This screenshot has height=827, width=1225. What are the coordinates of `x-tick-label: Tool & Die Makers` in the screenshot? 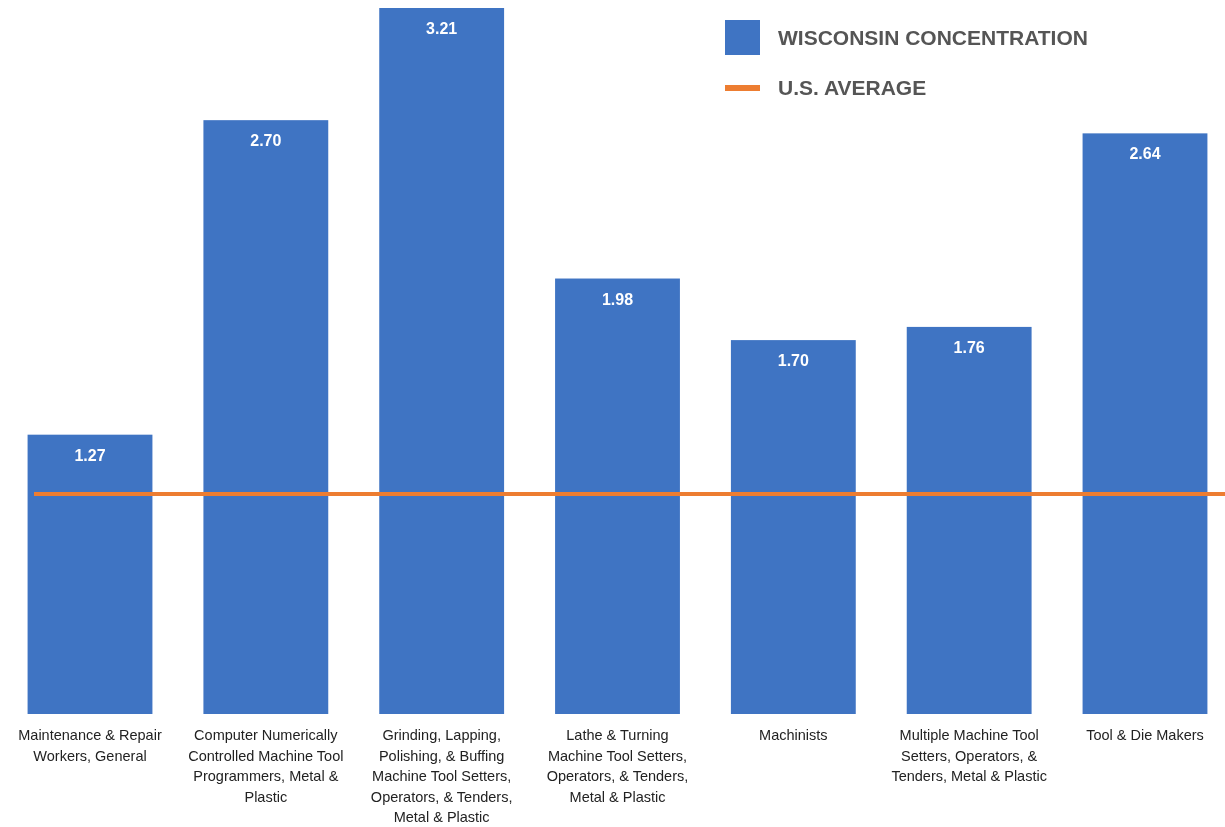 It's located at (1145, 735).